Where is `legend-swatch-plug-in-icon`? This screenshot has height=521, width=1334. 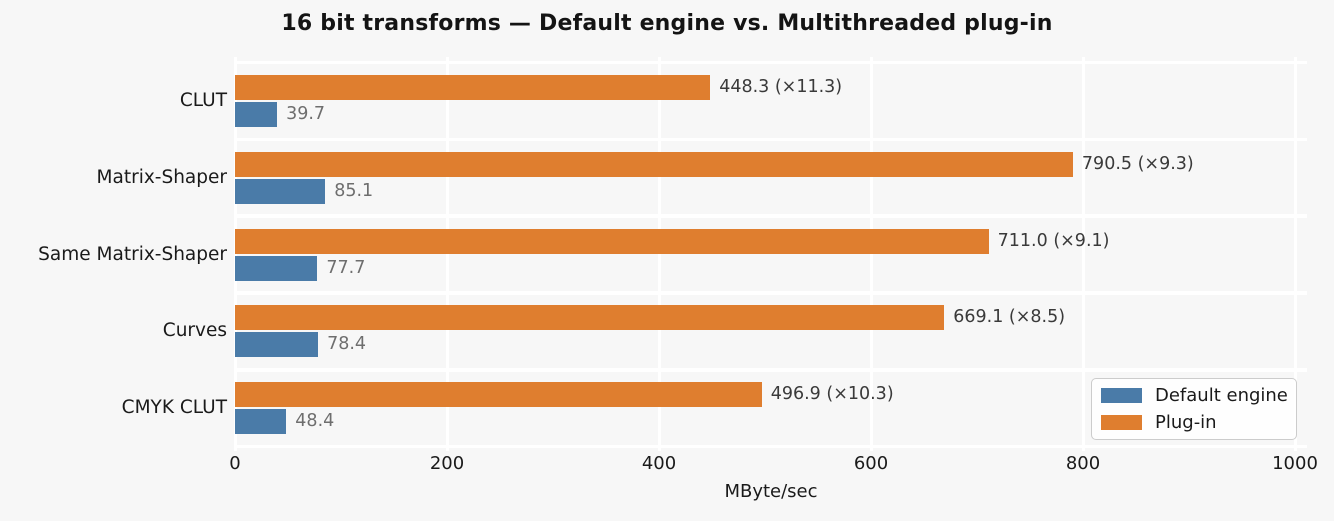 legend-swatch-plug-in-icon is located at coordinates (1121, 422).